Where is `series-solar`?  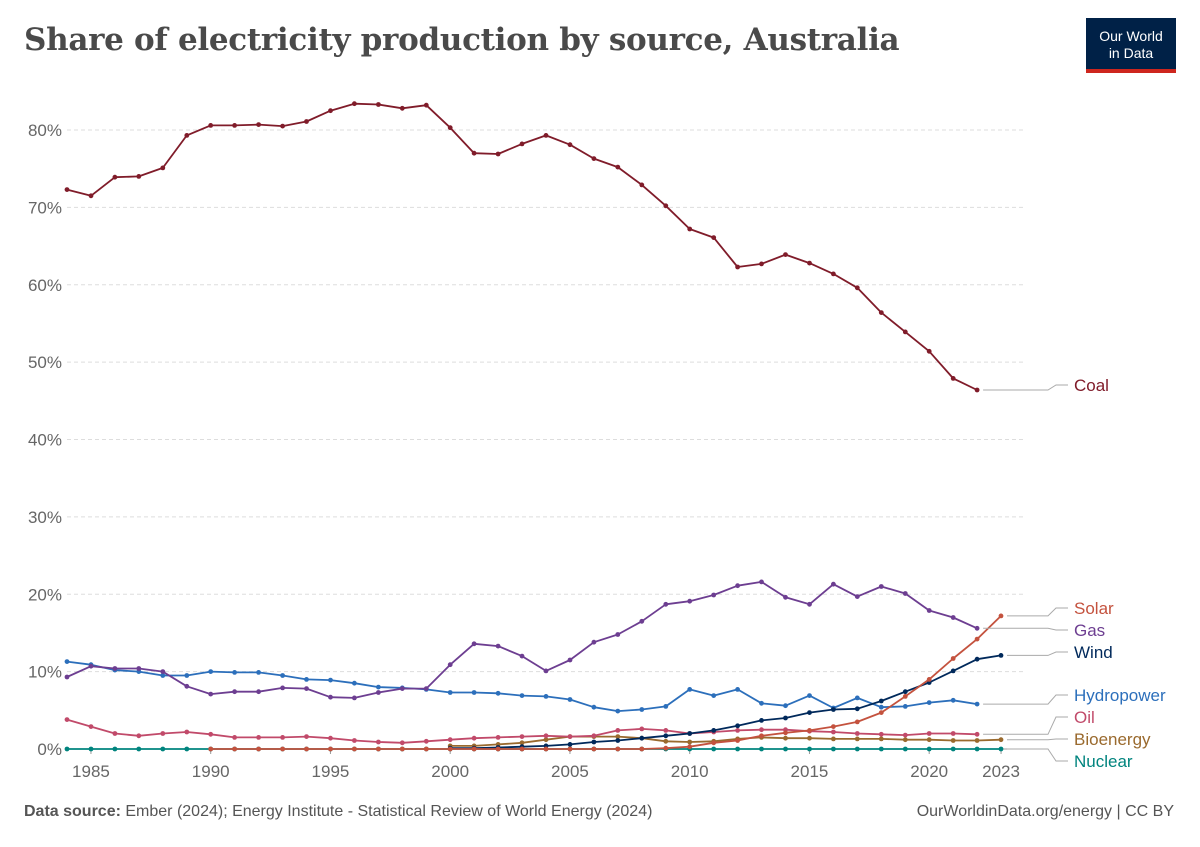
series-solar is located at coordinates (606, 682).